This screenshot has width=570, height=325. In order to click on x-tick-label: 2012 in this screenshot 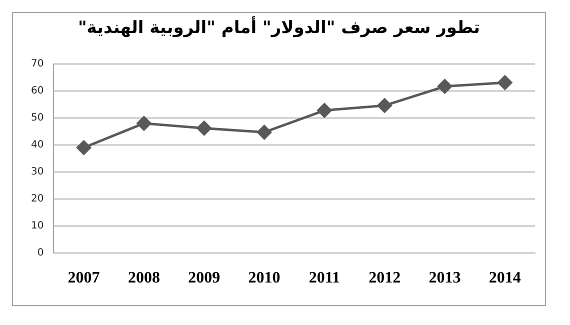, I will do `click(384, 278)`.